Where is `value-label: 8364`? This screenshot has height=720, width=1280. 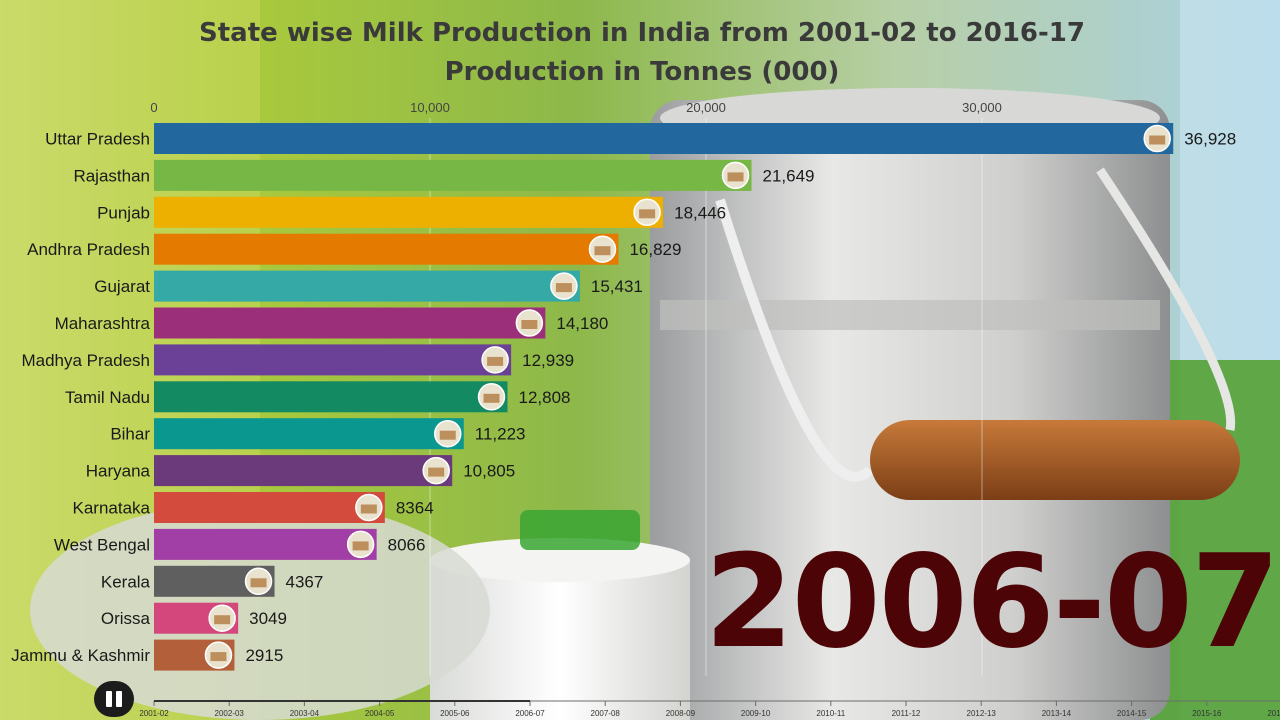 value-label: 8364 is located at coordinates (415, 508).